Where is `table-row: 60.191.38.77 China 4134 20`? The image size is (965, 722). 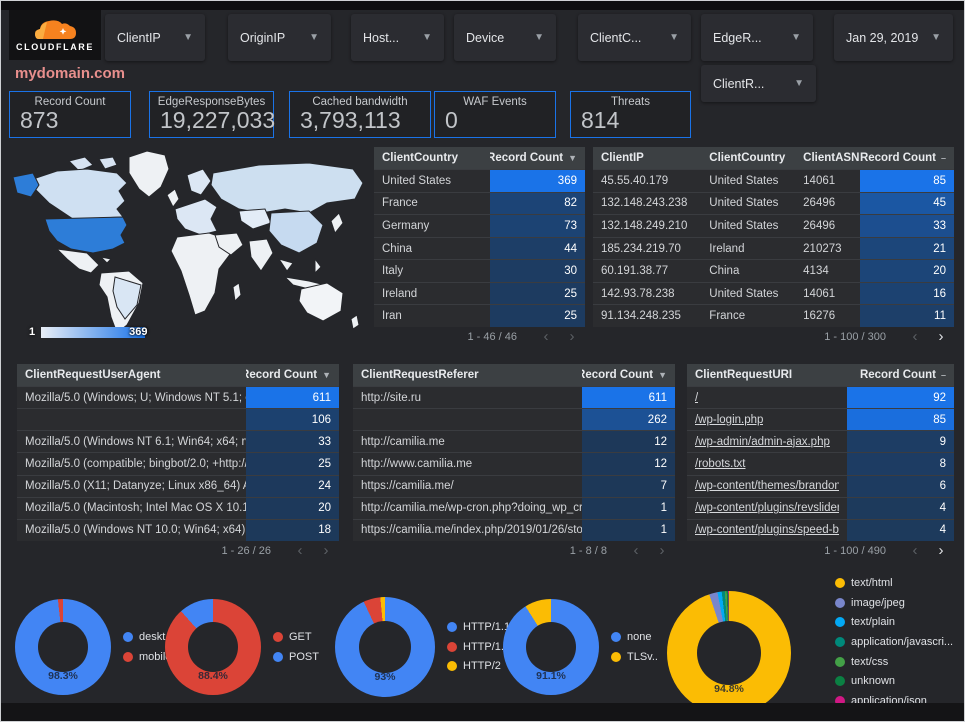 table-row: 60.191.38.77 China 4134 20 is located at coordinates (773, 270).